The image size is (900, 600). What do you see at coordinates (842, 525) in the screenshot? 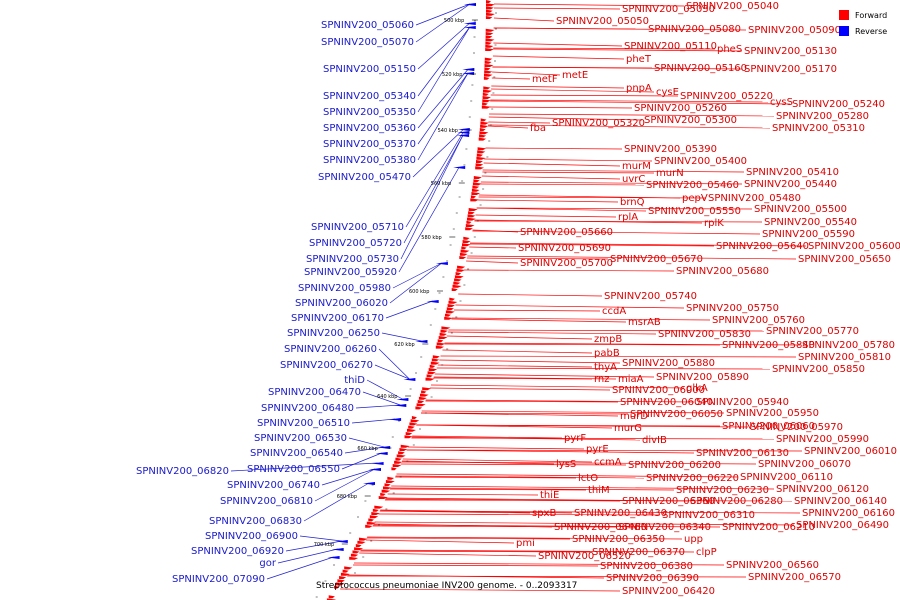
I see `forward-gene-label: SPNINV200_06490` at bounding box center [842, 525].